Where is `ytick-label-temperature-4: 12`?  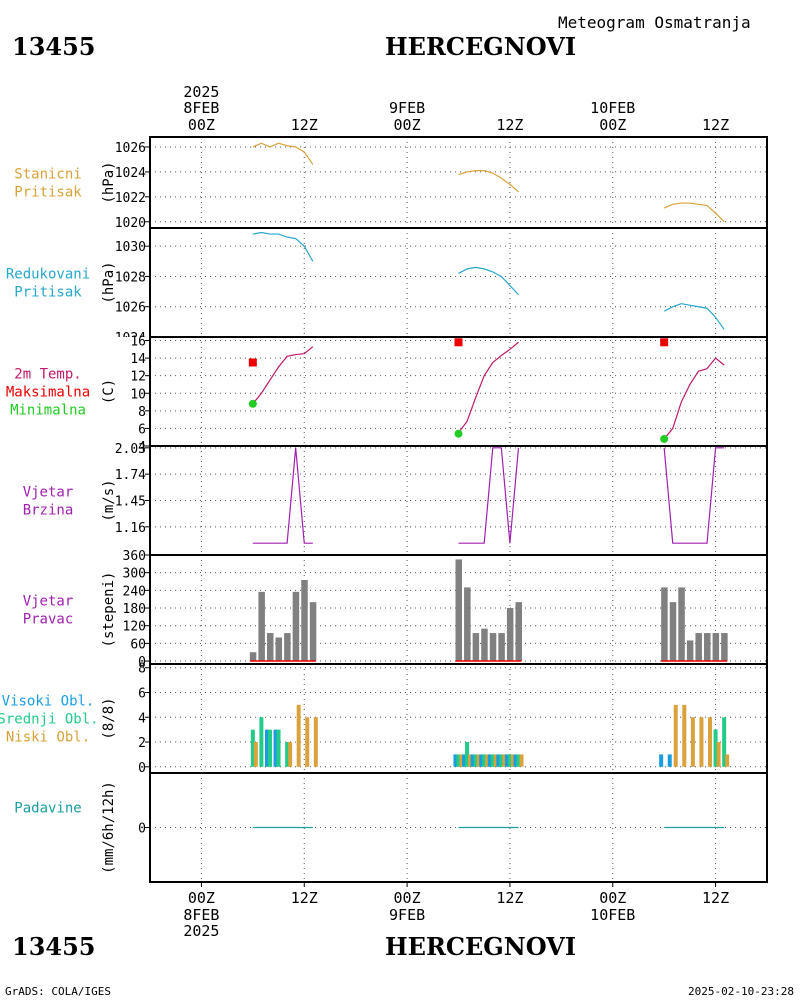
ytick-label-temperature-4: 12 is located at coordinates (138, 377).